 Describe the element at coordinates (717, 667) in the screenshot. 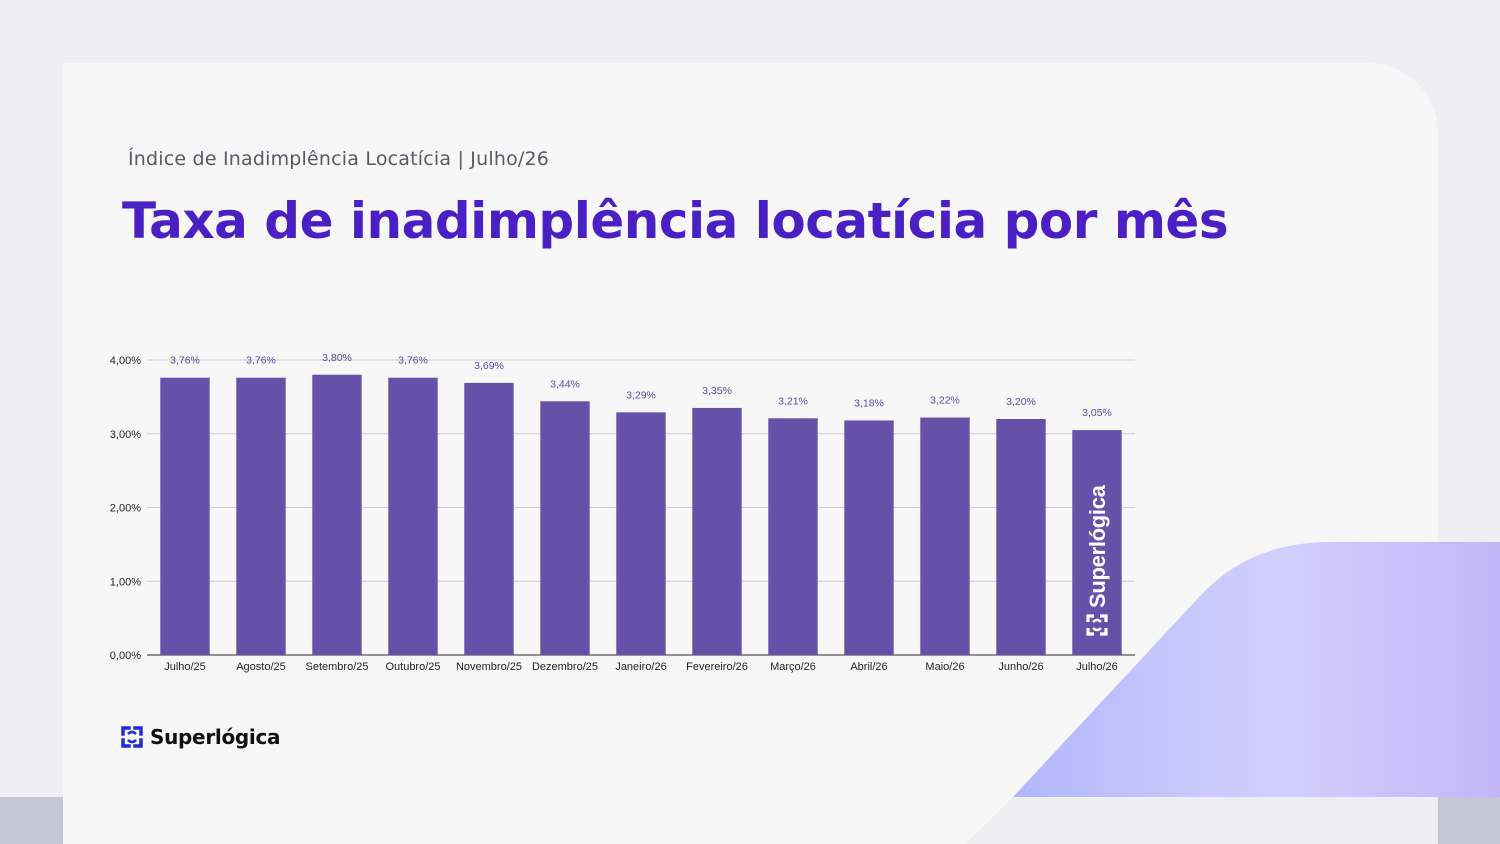

I see `x-tick-label: Fevereiro/26` at that location.